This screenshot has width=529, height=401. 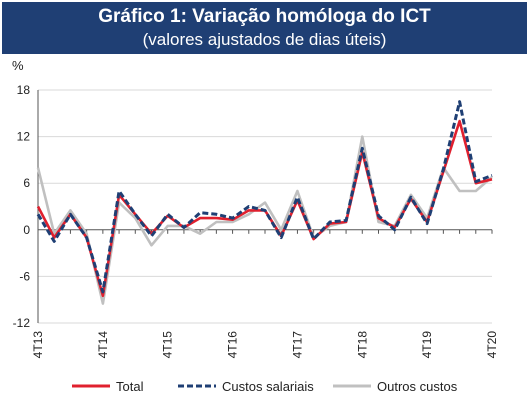 I want to click on y-axis-unit-label: %, so click(x=18, y=65).